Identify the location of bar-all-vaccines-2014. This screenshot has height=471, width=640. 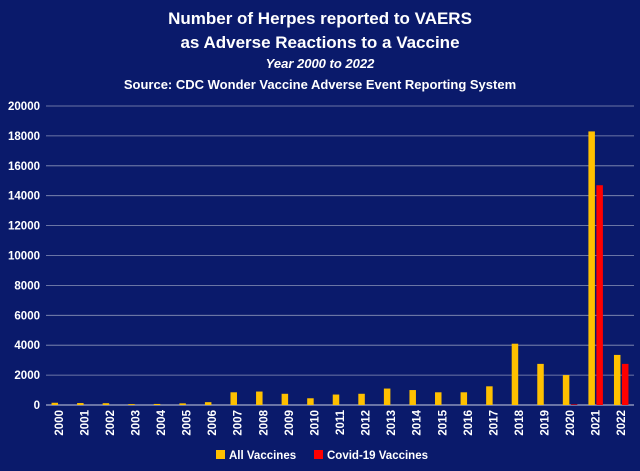
(412, 397).